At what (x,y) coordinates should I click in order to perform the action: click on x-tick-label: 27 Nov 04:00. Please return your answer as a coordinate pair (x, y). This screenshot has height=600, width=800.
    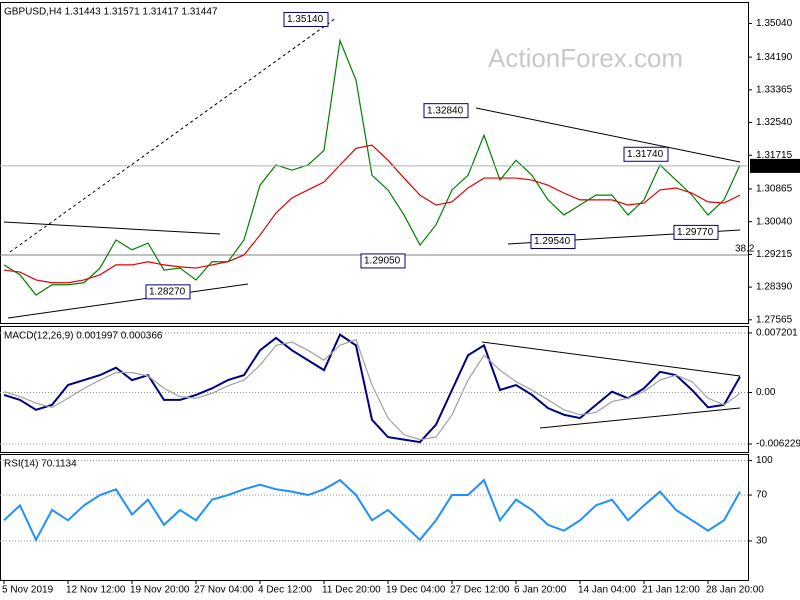
    Looking at the image, I should click on (224, 590).